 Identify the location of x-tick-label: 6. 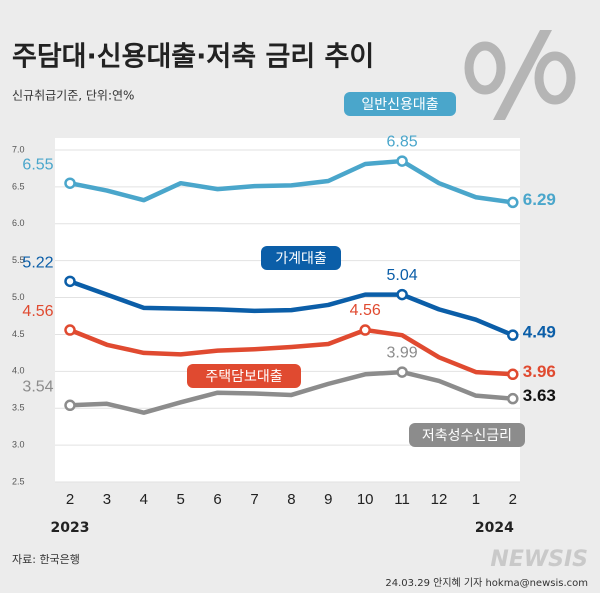
(217, 499).